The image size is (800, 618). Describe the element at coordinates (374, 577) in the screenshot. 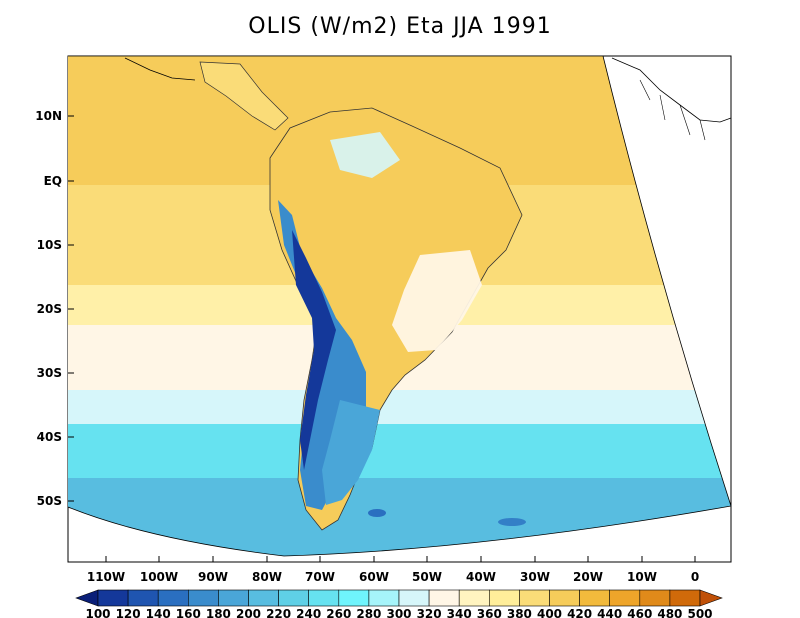

I see `lon-label: 60W` at that location.